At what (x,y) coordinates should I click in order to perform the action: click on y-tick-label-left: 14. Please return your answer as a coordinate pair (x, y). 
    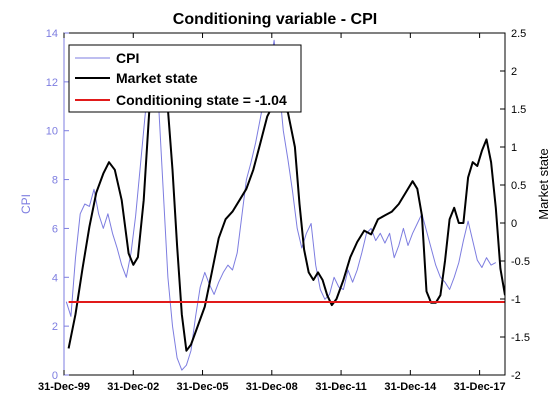
    Looking at the image, I should click on (52, 34).